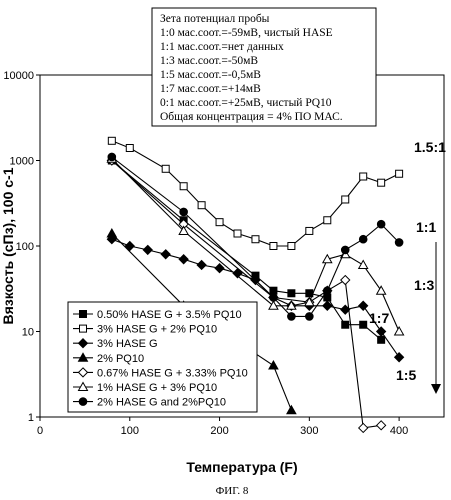  I want to click on legend-entry: 1% HASE G + 3% PQ10, so click(157, 388).